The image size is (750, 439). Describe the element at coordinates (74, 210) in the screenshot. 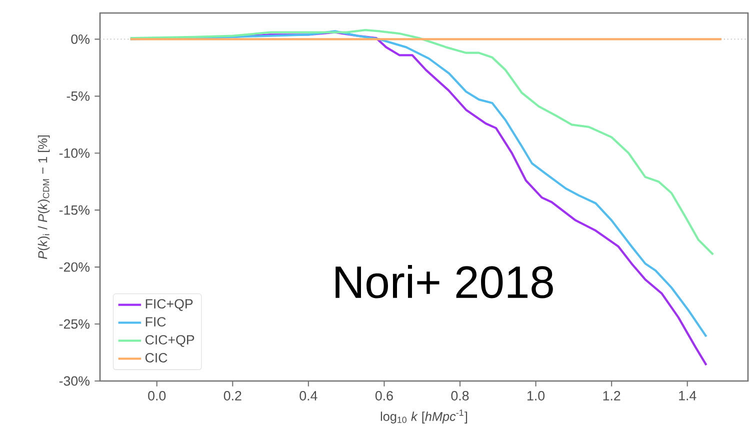

I see `y-tick-label: -15%` at that location.